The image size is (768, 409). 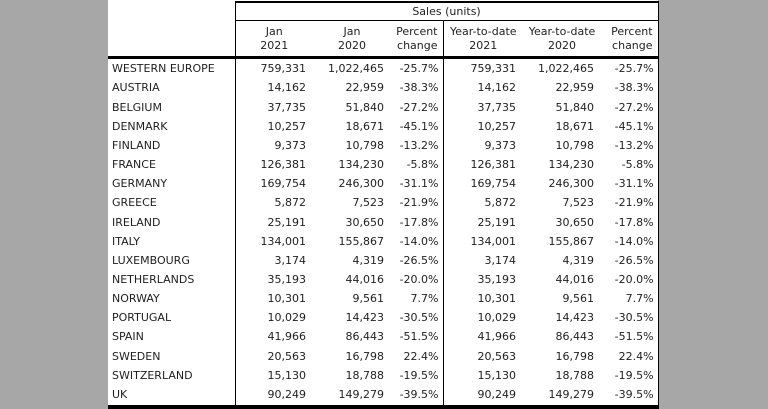 What do you see at coordinates (419, 318) in the screenshot?
I see `percent-change-cell: -30.5%` at bounding box center [419, 318].